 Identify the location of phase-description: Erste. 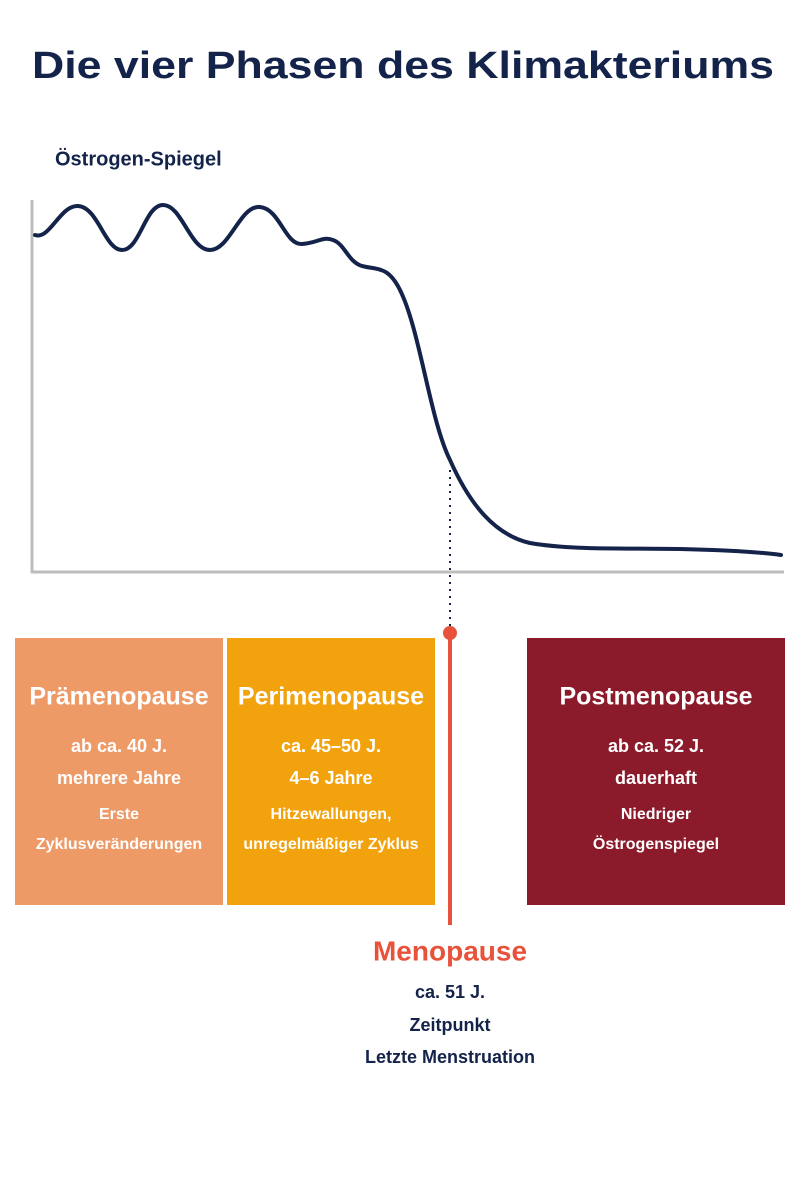
(119, 814).